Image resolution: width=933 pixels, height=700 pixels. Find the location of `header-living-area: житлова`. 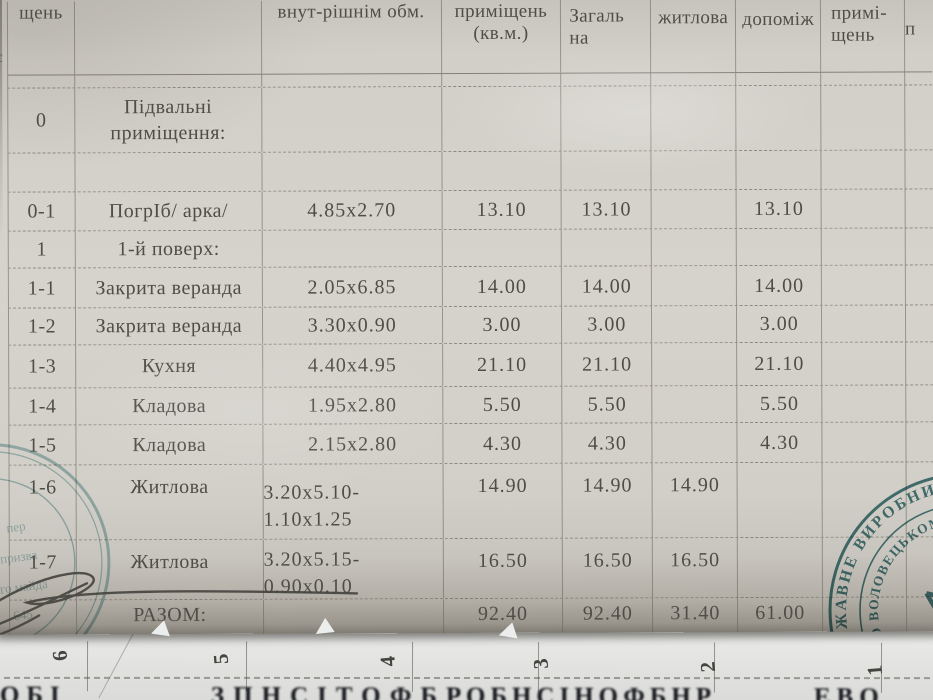

header-living-area: житлова is located at coordinates (694, 36).